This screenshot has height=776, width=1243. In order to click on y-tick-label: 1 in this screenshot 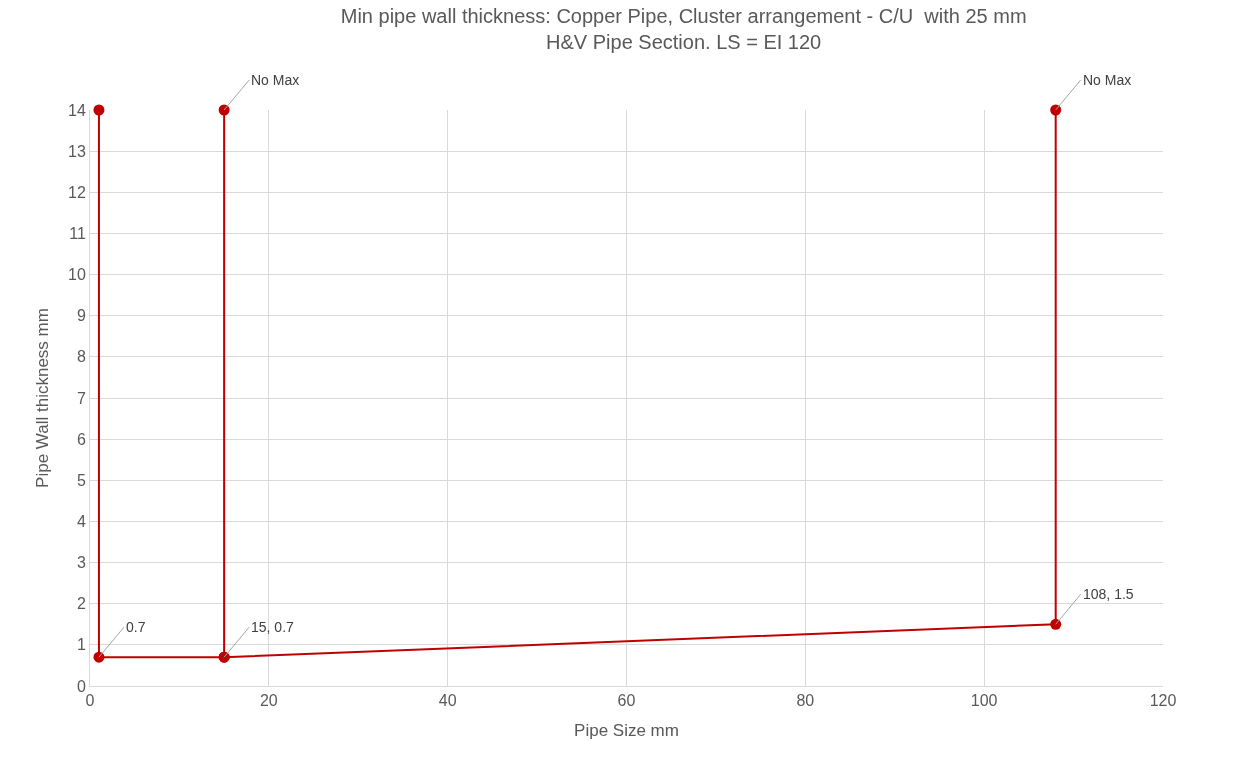, I will do `click(81, 645)`.